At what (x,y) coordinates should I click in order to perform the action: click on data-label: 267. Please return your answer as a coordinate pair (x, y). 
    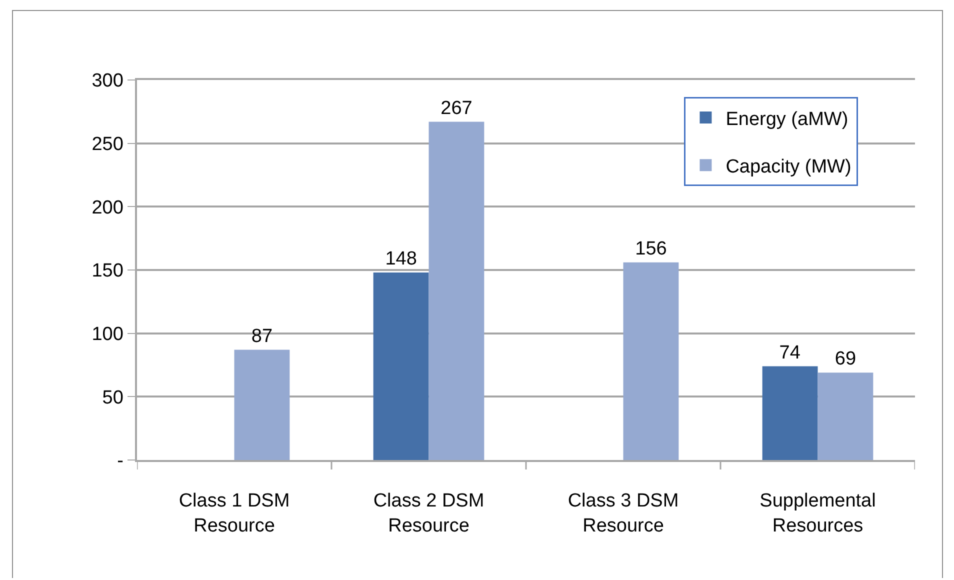
    Looking at the image, I should click on (456, 108).